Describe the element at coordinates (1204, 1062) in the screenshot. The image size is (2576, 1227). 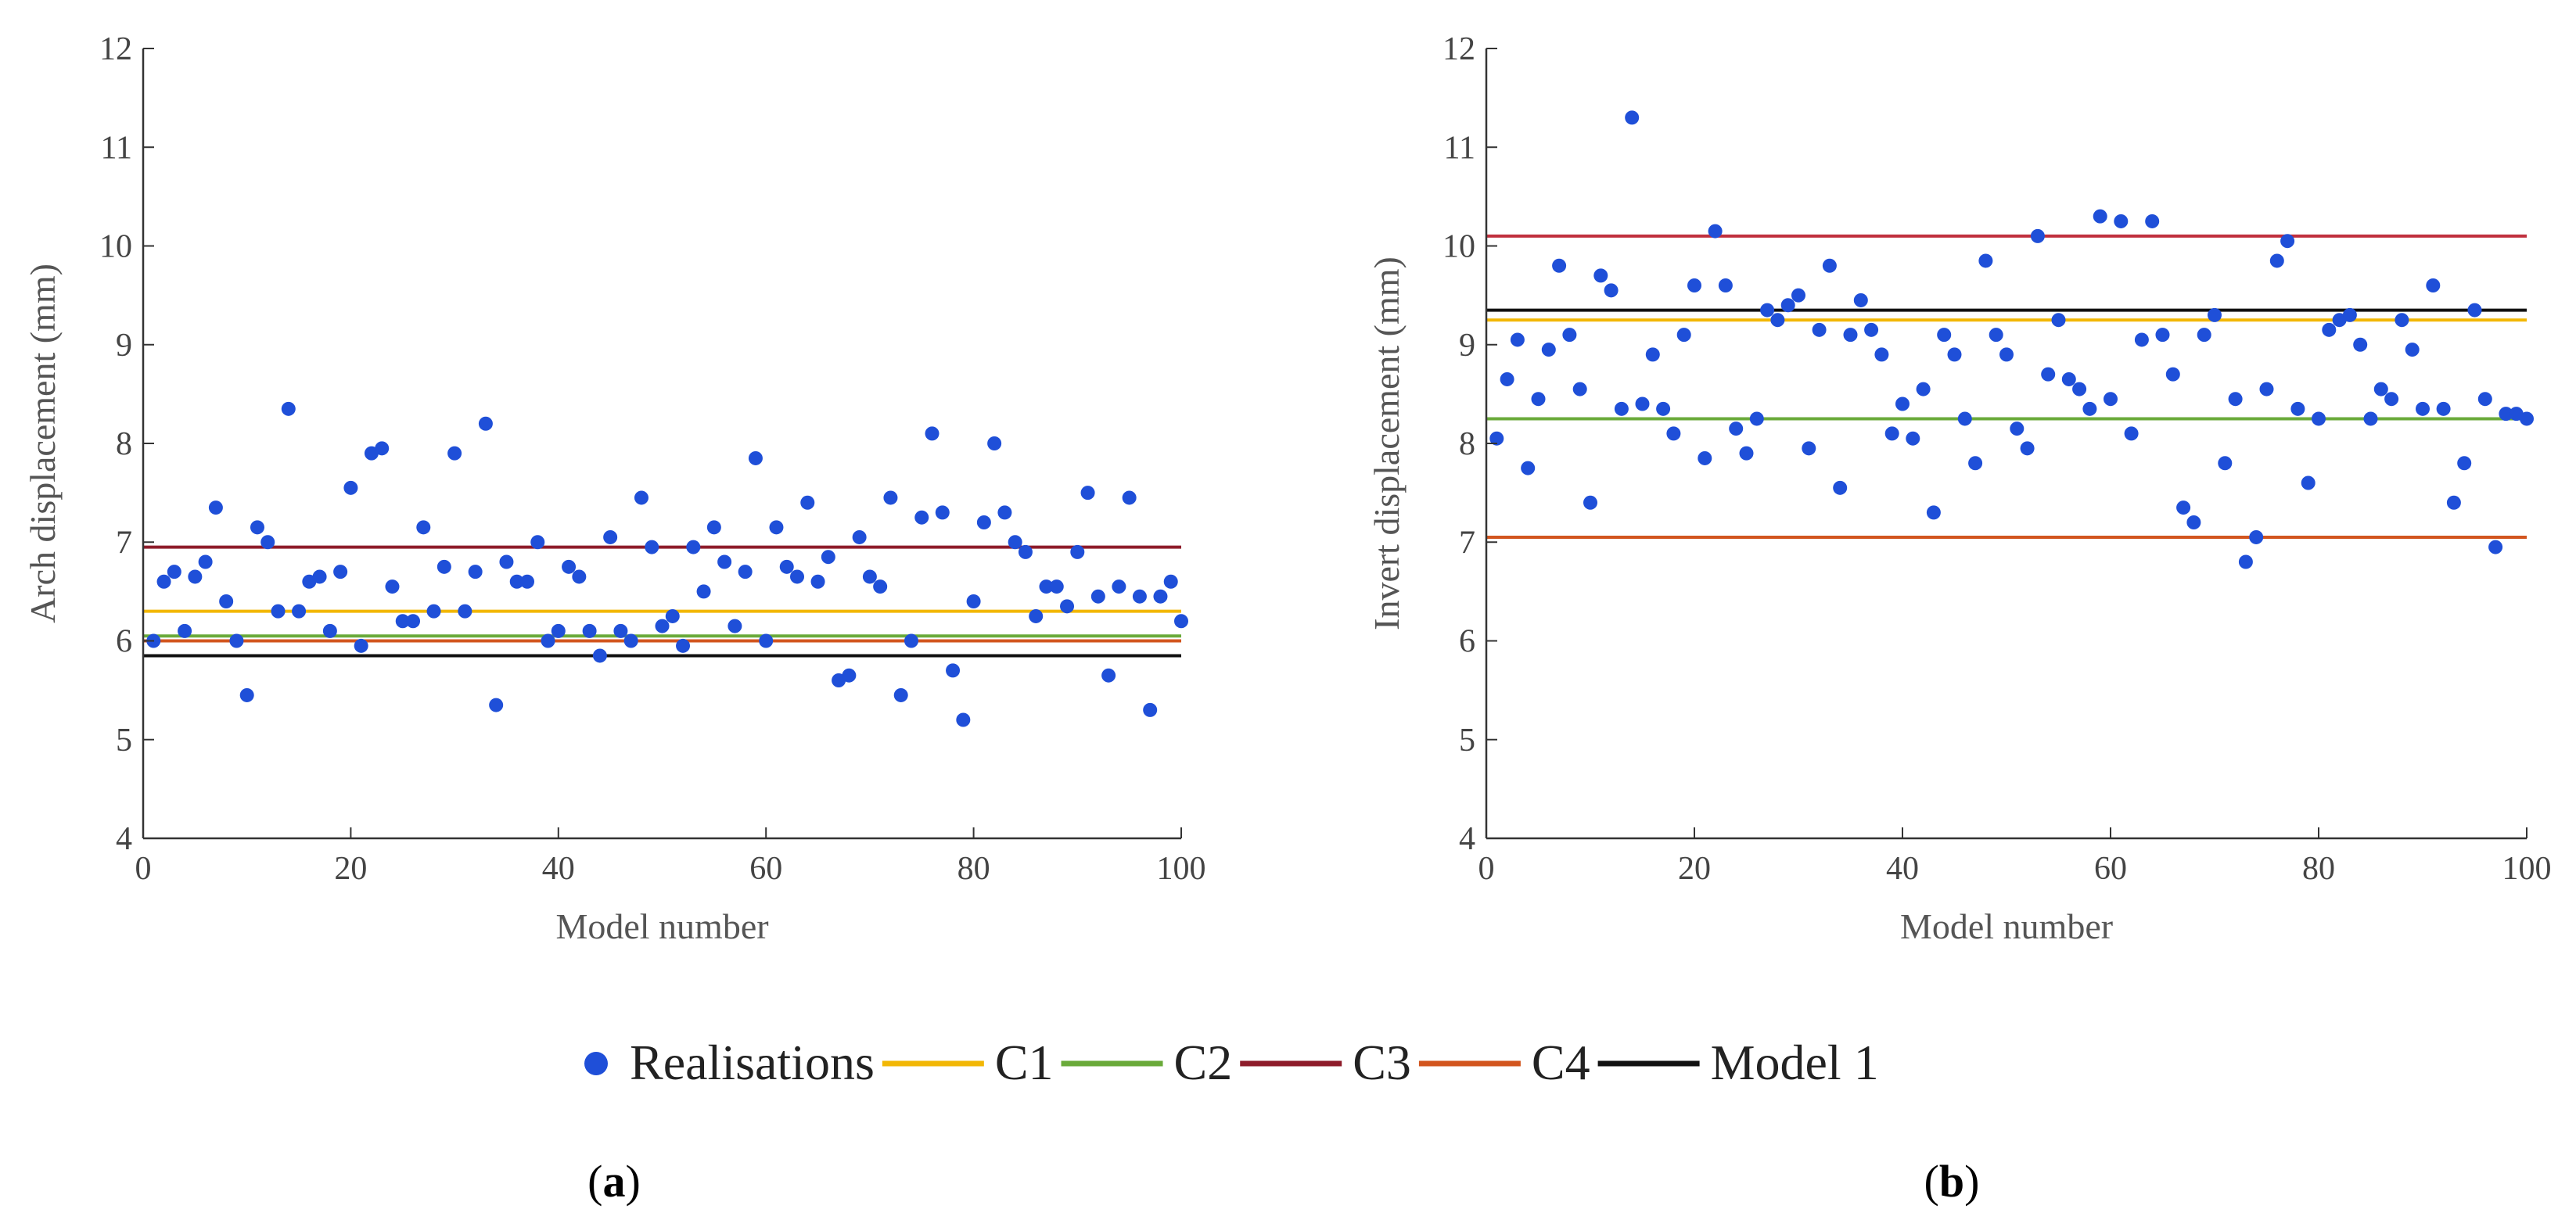
I see `legend-label-c2: C2` at that location.